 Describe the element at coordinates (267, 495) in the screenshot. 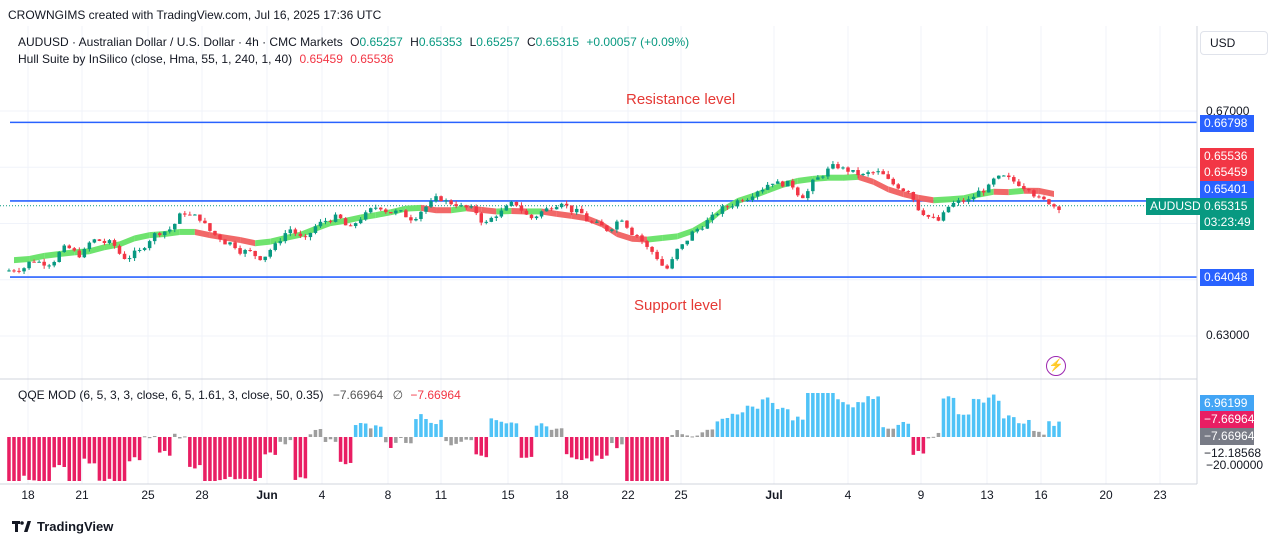

I see `time-axis-label: Jun` at that location.